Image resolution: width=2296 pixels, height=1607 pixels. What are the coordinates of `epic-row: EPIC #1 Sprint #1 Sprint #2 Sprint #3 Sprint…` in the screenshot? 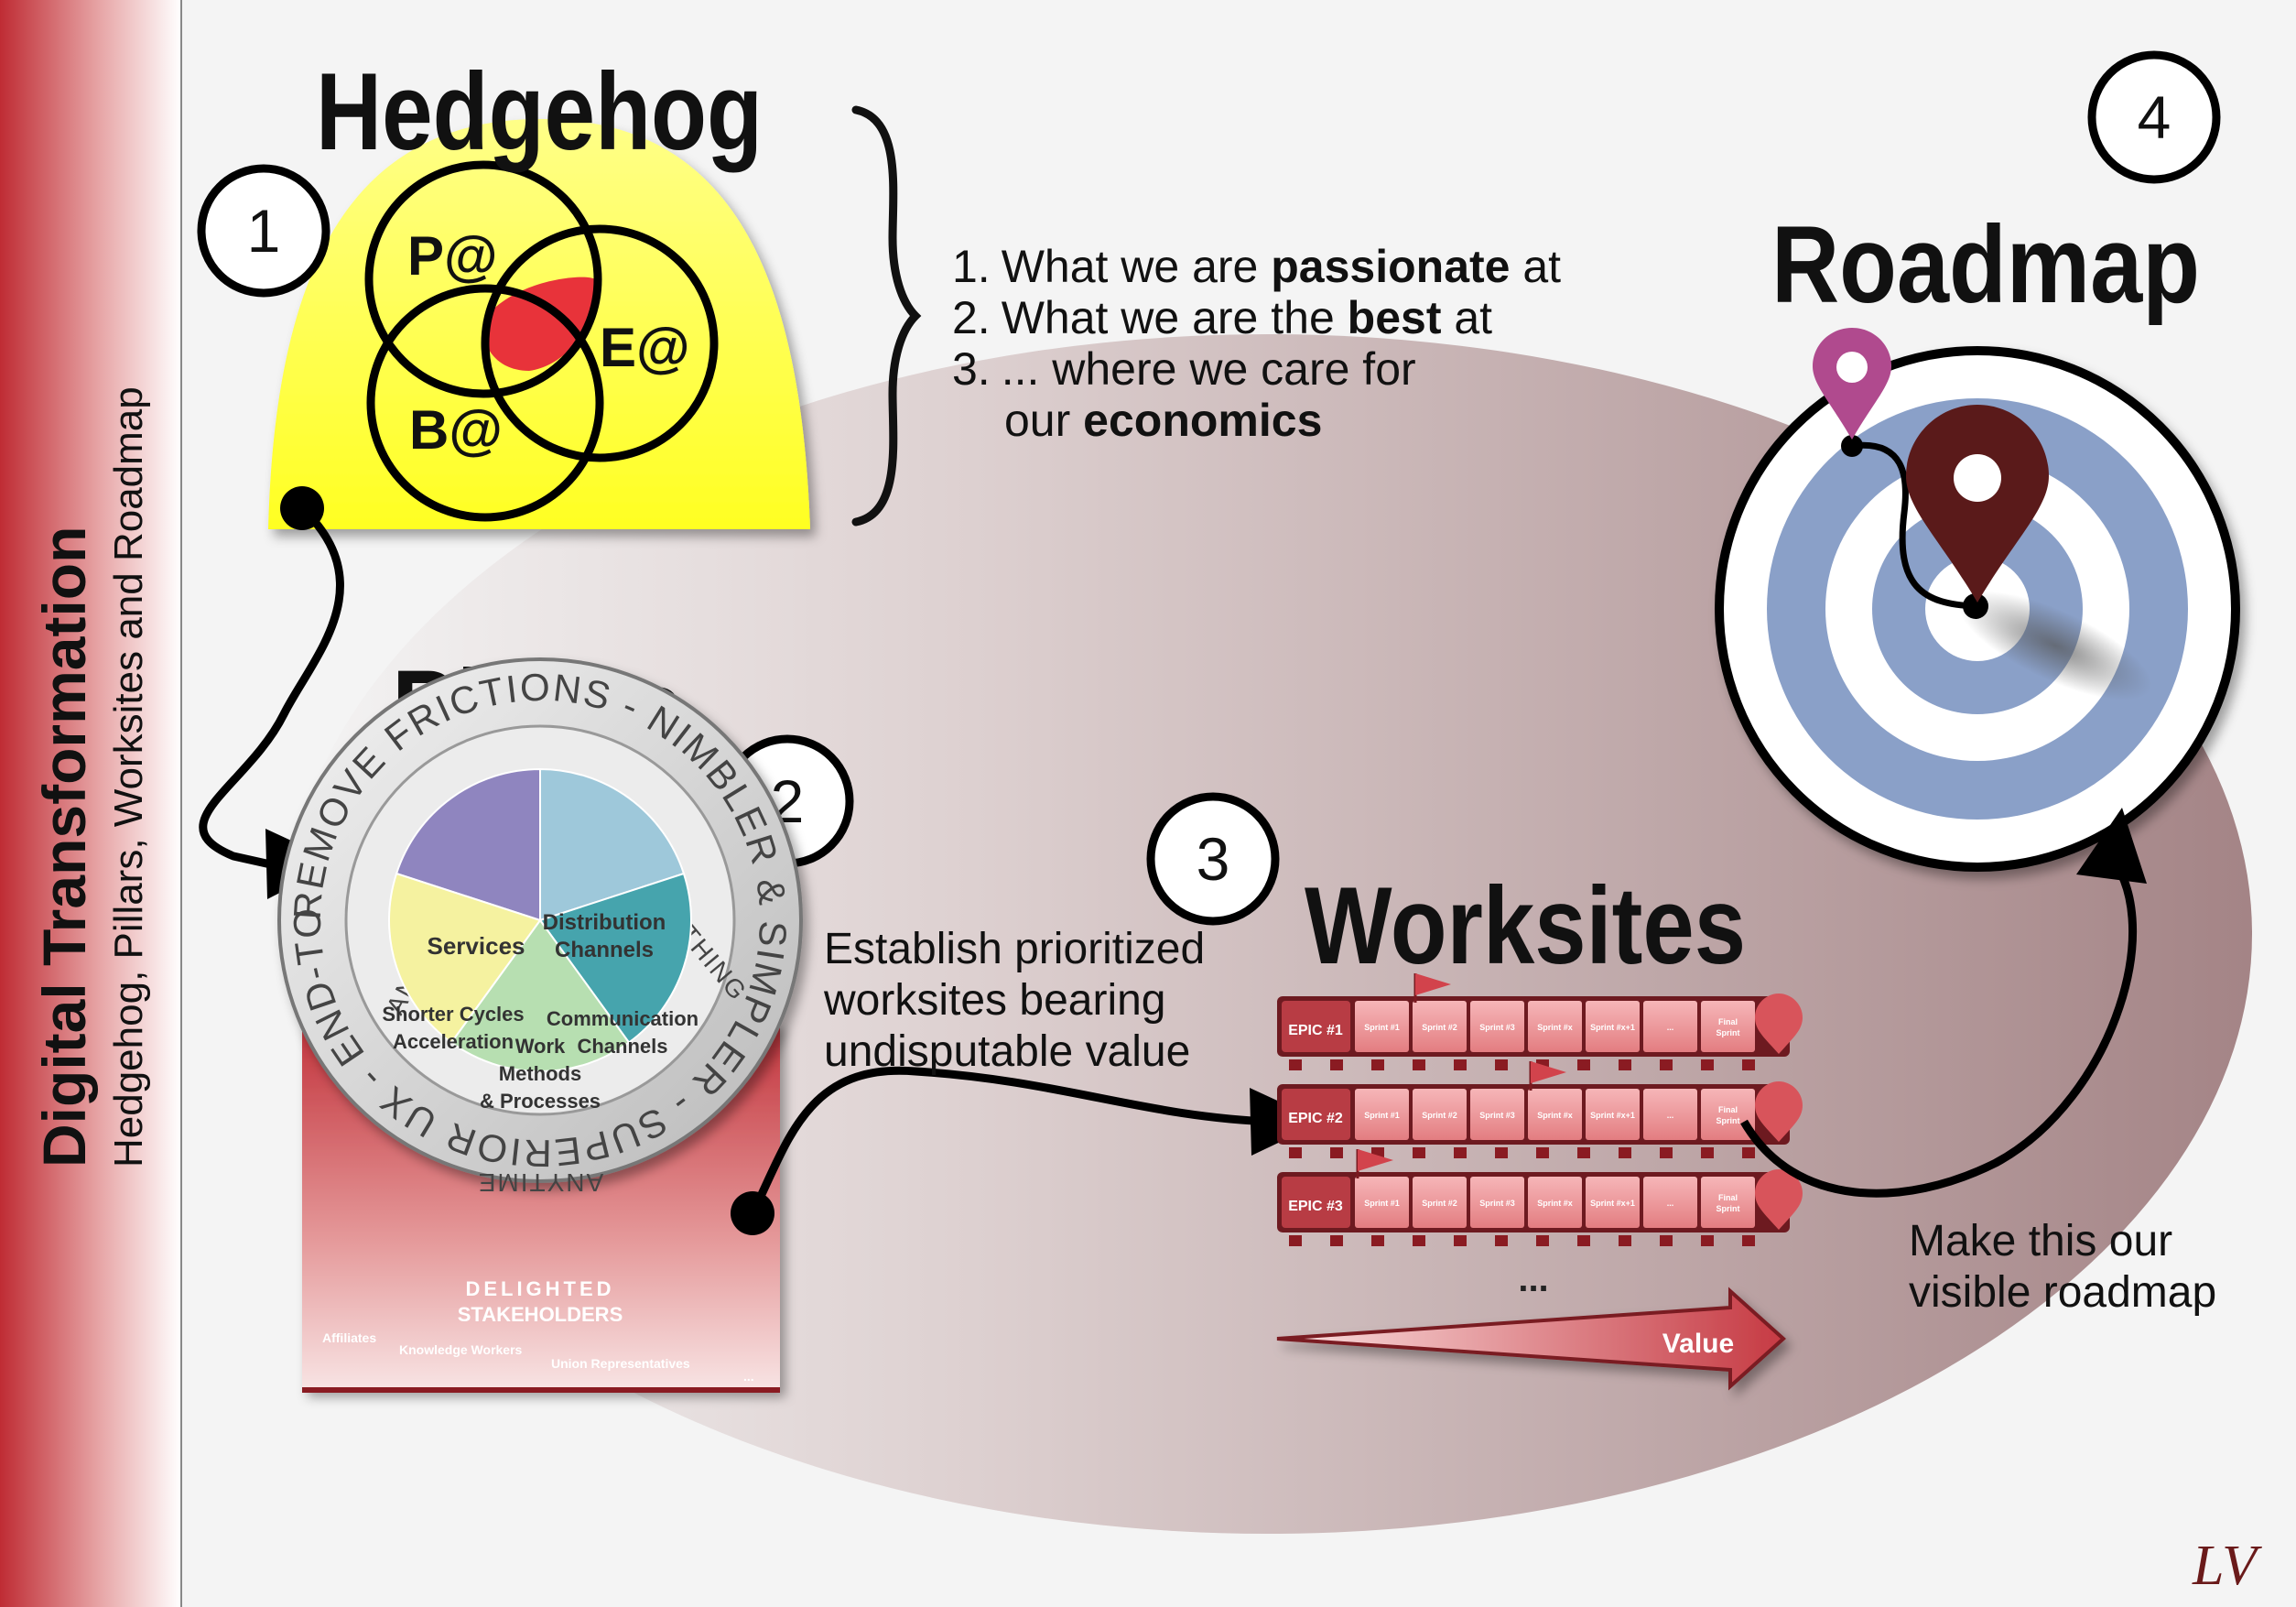 It's located at (1540, 1021).